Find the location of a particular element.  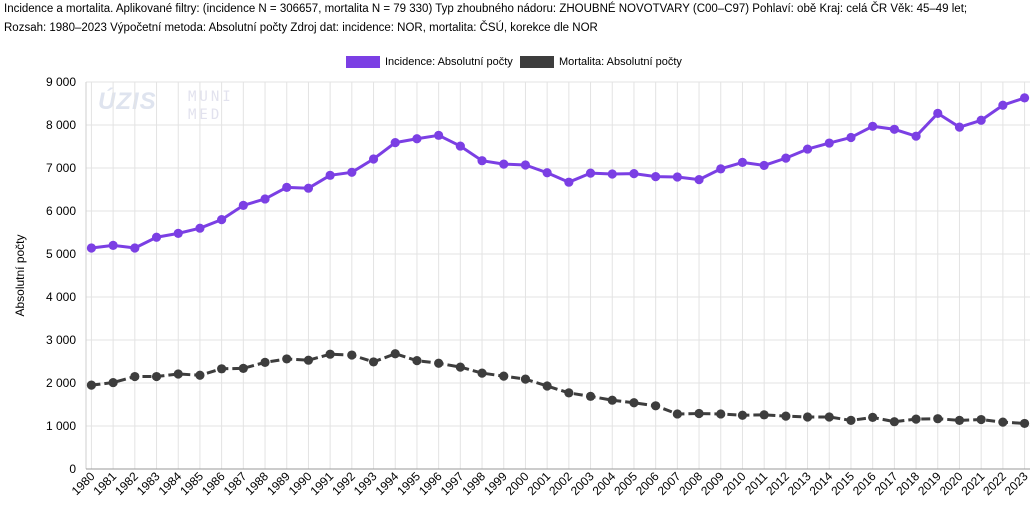

x-tick-label: 2018 is located at coordinates (907, 483).